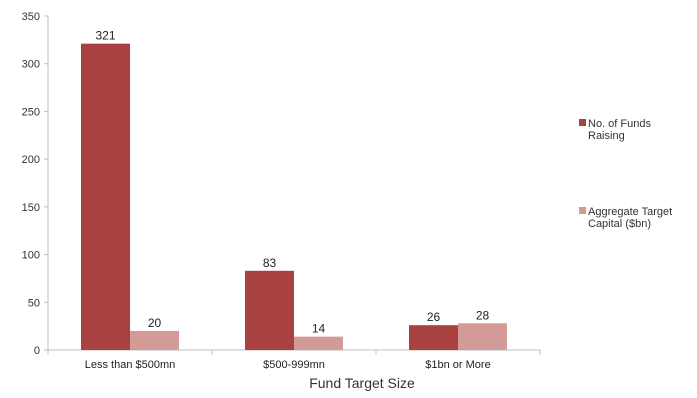  What do you see at coordinates (155, 323) in the screenshot?
I see `bar-data-label: 20` at bounding box center [155, 323].